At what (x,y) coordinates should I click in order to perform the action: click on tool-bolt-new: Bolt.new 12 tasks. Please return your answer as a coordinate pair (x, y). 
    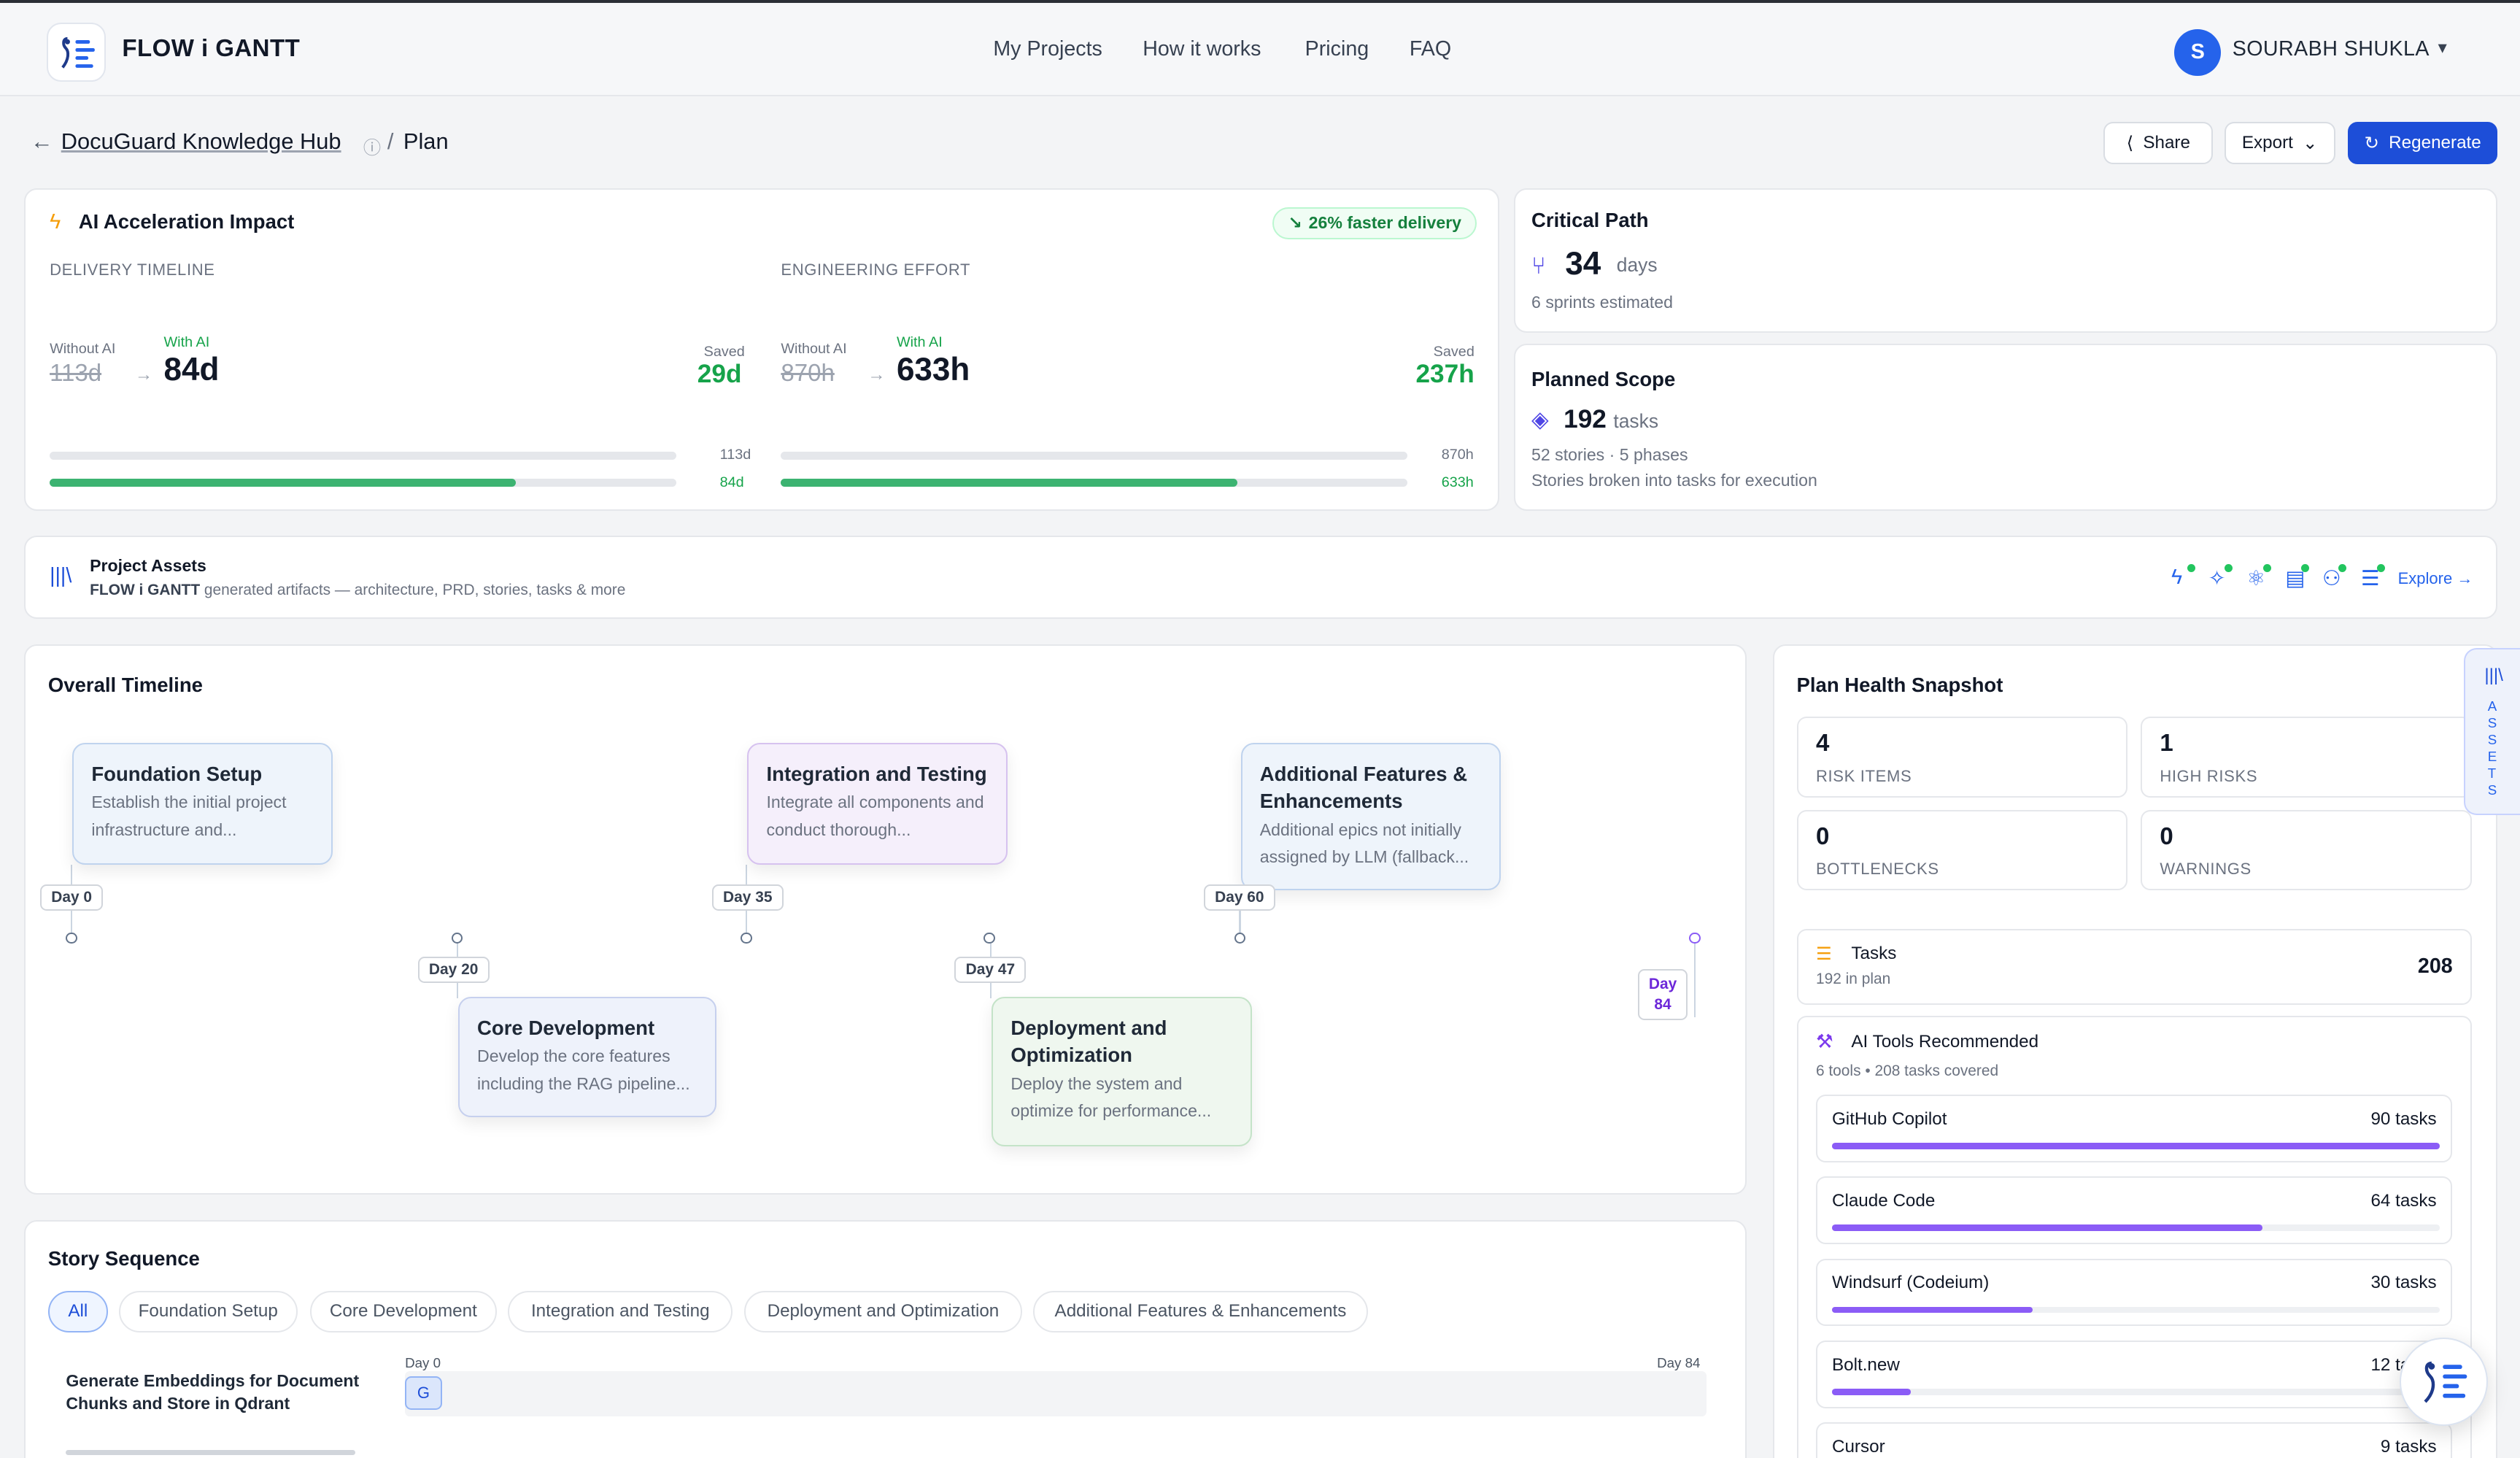
    Looking at the image, I should click on (2134, 1374).